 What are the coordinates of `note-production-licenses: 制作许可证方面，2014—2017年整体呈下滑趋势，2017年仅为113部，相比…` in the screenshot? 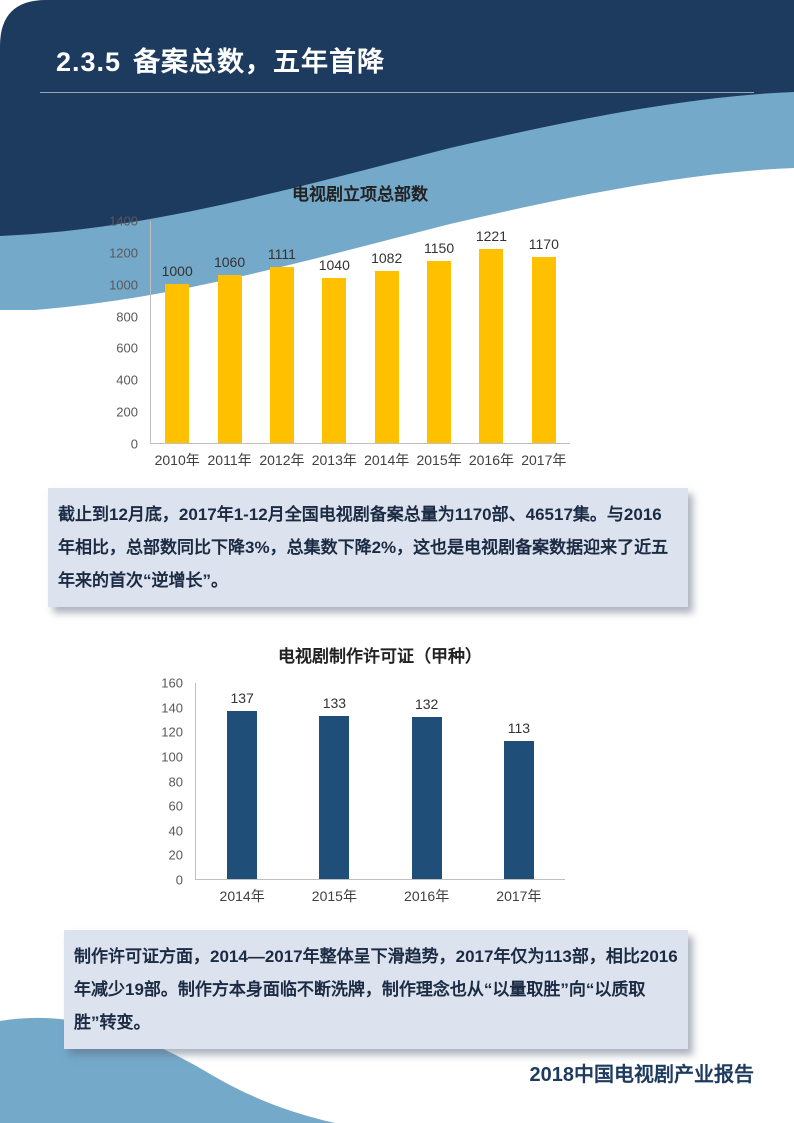 It's located at (376, 990).